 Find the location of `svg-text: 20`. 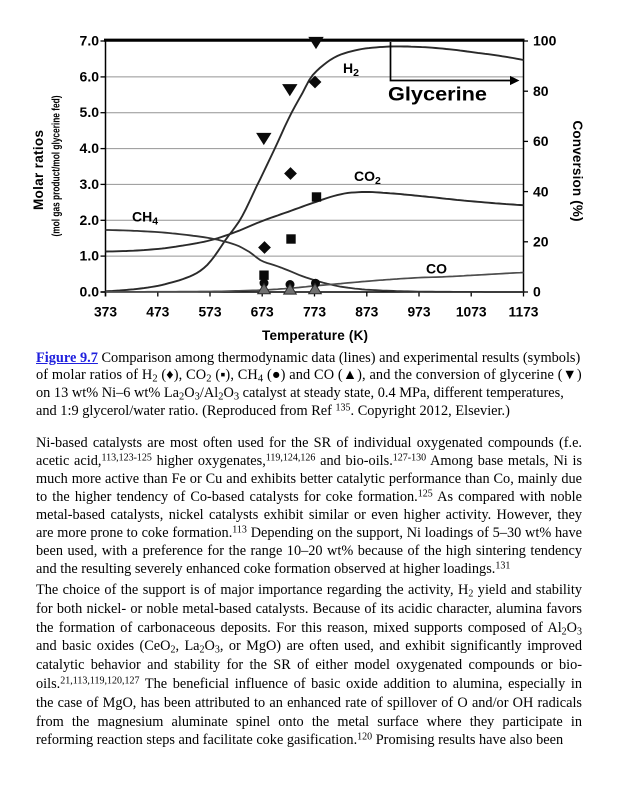

svg-text: 20 is located at coordinates (541, 242).